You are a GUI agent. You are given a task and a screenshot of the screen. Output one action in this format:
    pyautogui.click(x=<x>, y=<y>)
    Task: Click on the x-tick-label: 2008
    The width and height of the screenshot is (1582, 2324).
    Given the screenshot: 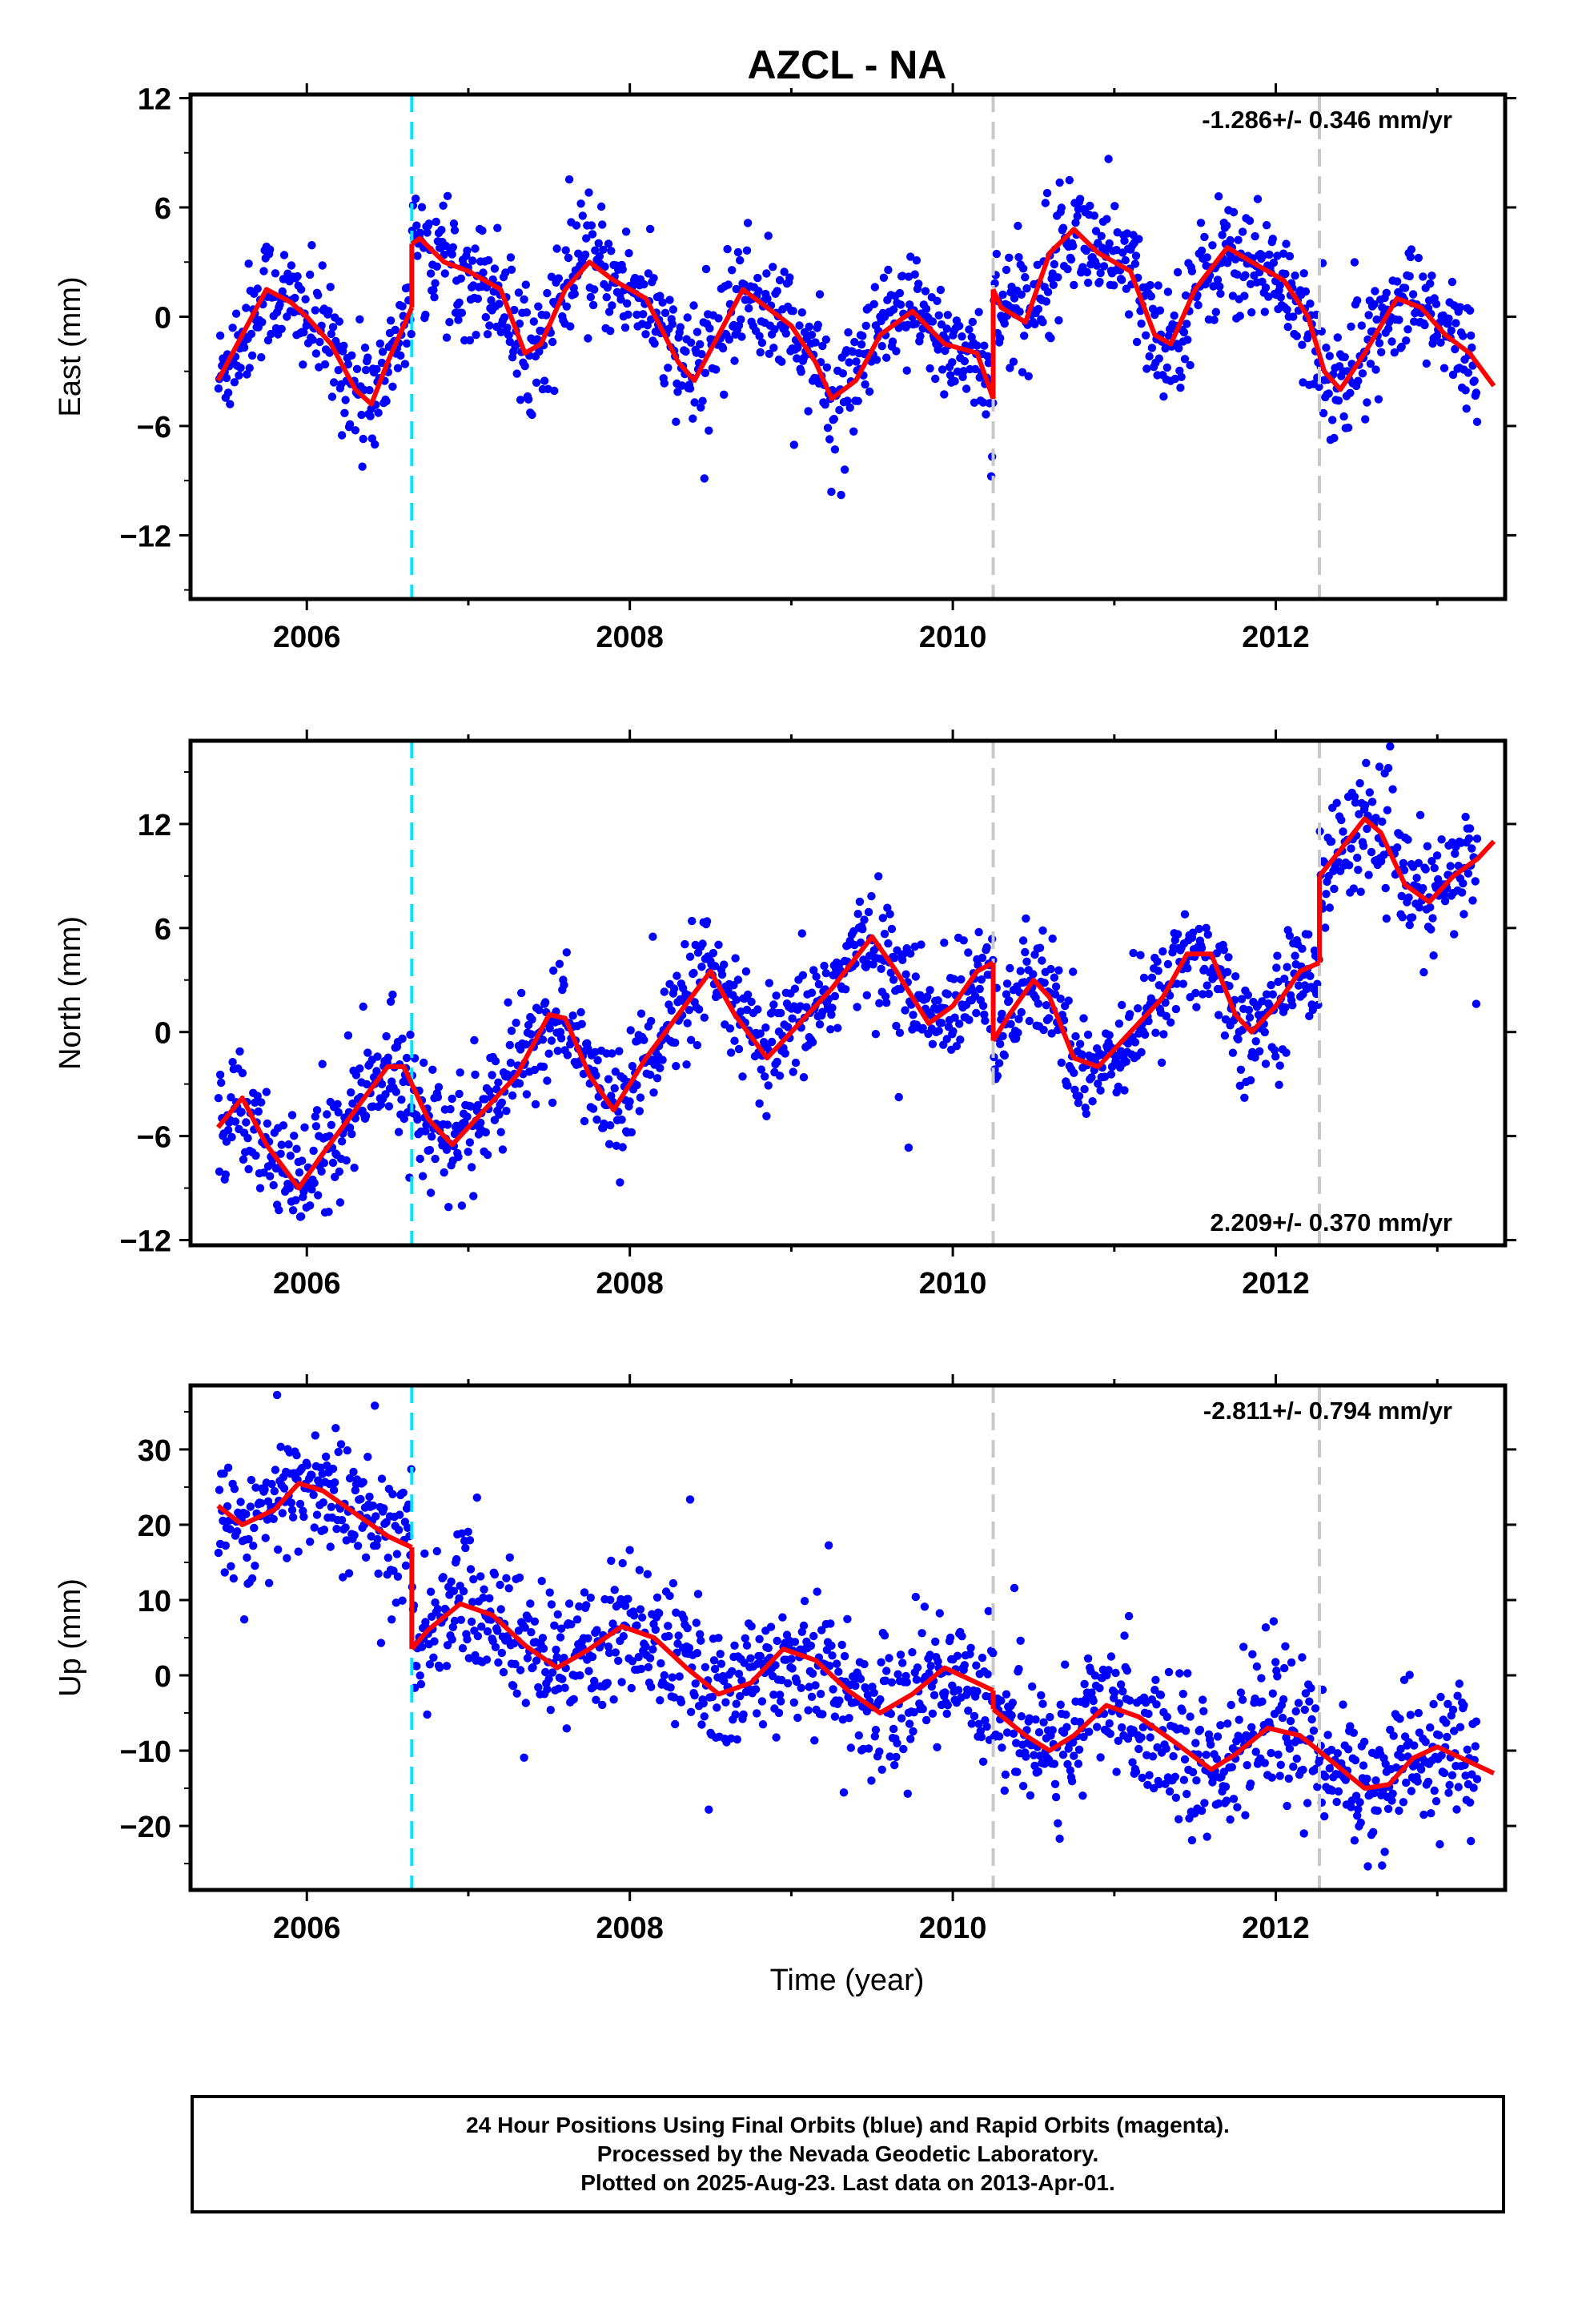 What is the action you would take?
    pyautogui.click(x=630, y=1929)
    